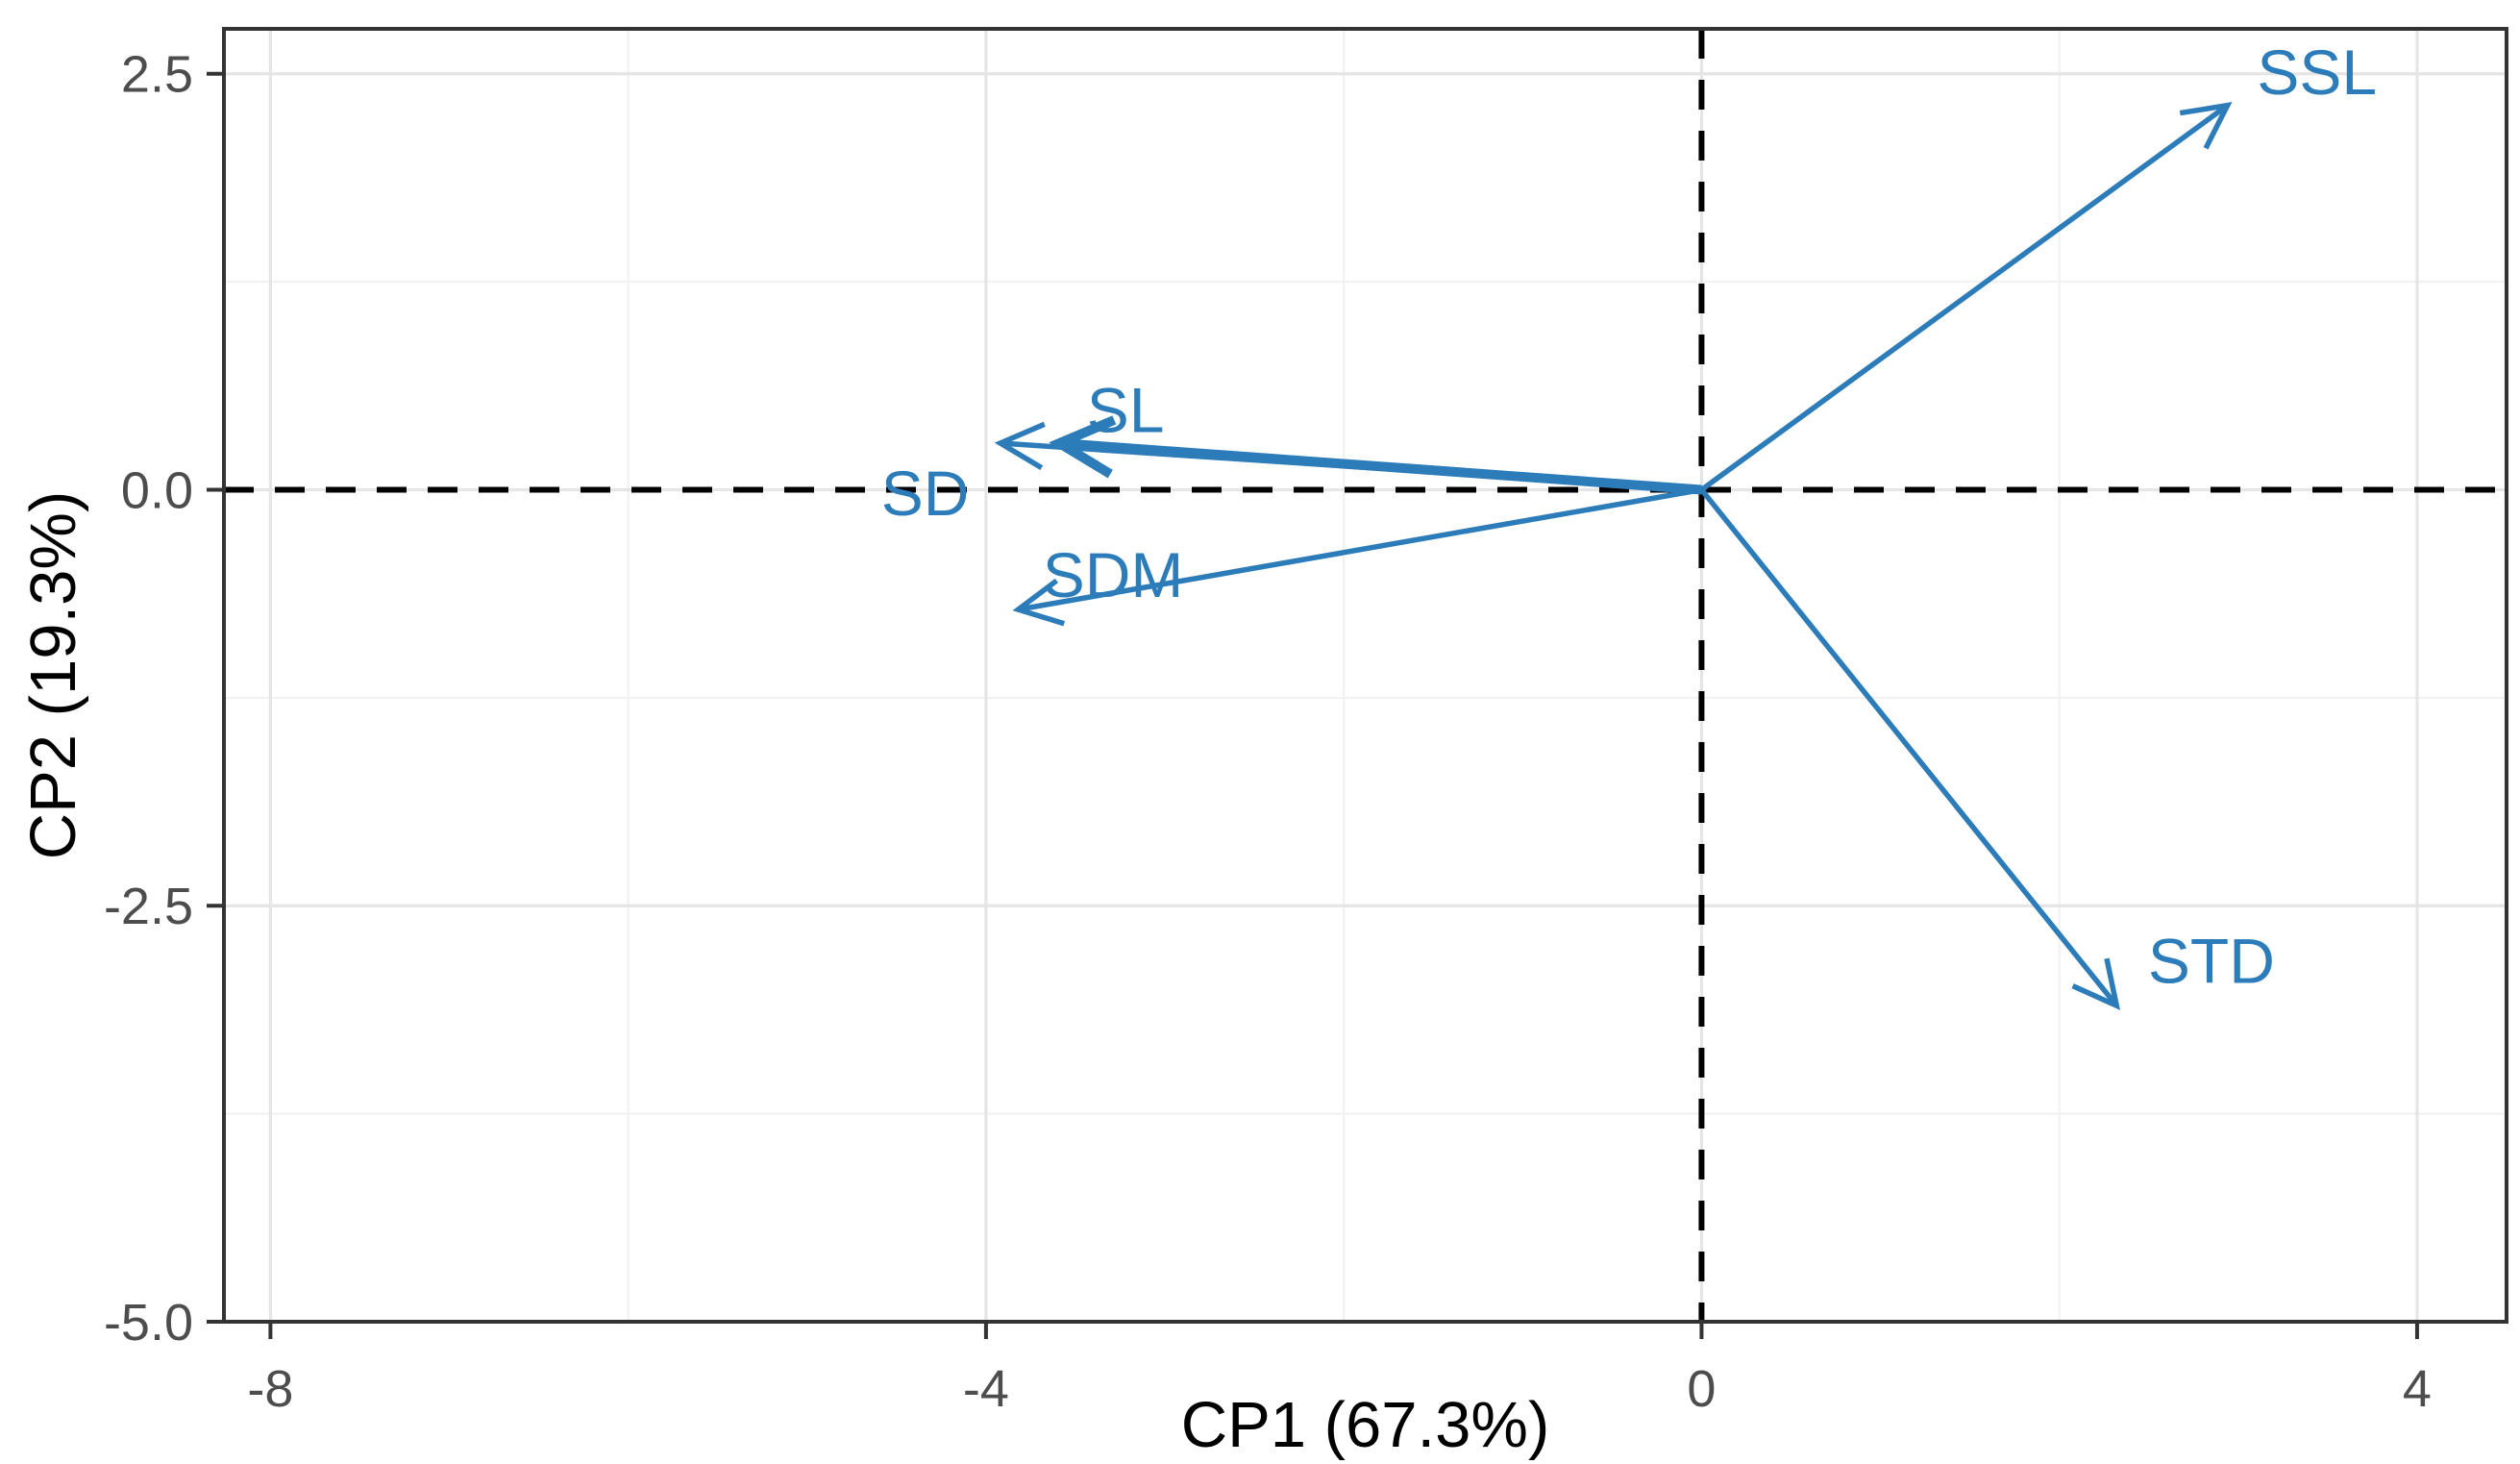 Image resolution: width=2520 pixels, height=1464 pixels. I want to click on arrow-head-SDM, so click(1039, 602).